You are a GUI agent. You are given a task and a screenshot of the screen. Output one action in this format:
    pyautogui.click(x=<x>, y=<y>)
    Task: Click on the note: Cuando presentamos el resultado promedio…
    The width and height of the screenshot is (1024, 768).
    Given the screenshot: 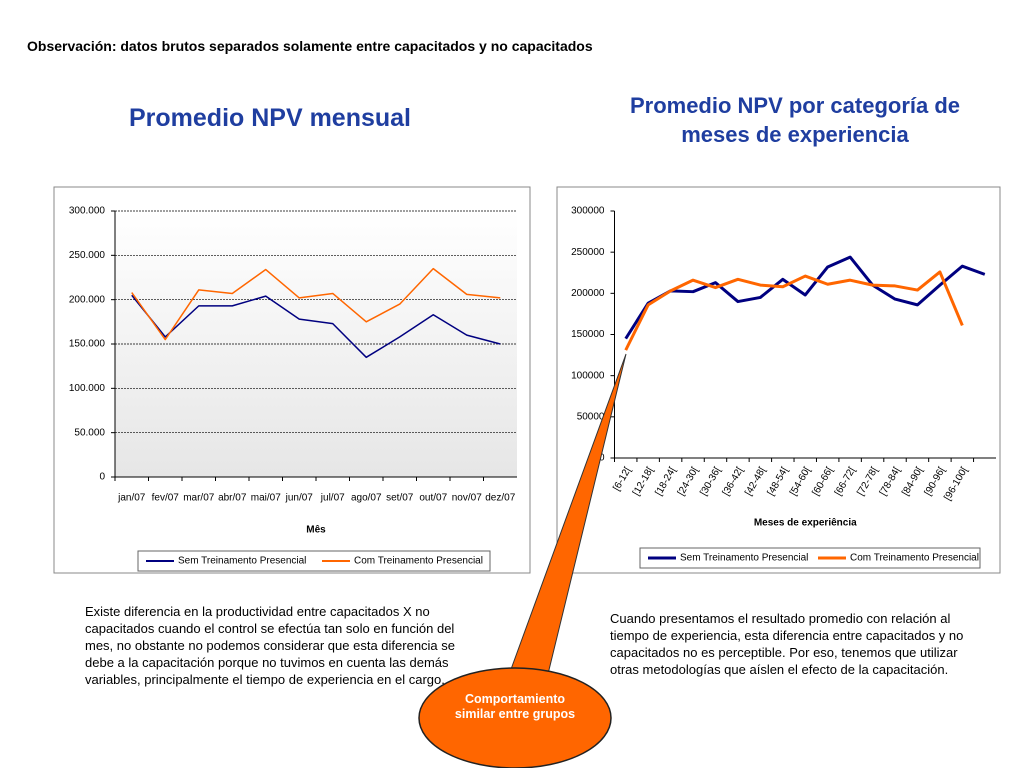 What is the action you would take?
    pyautogui.click(x=787, y=644)
    